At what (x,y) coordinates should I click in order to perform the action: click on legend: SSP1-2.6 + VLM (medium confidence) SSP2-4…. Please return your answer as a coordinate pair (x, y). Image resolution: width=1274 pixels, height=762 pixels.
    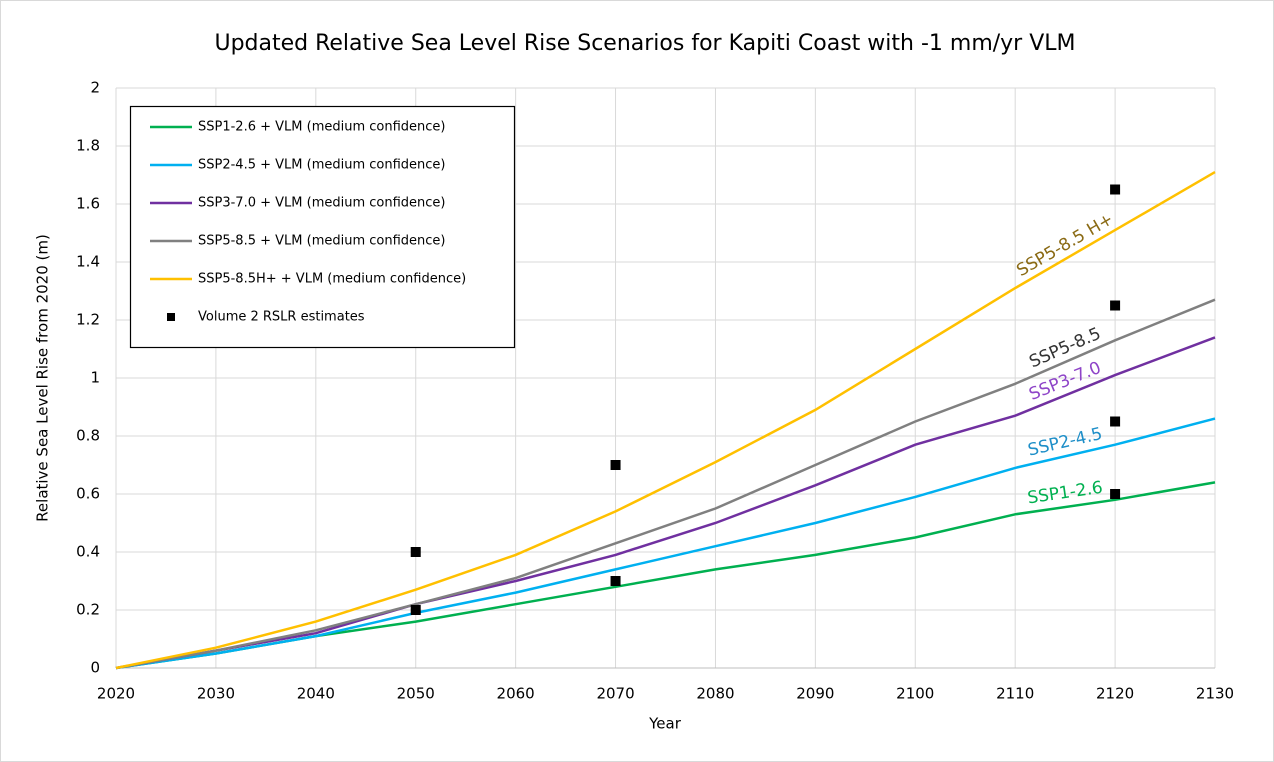
    Looking at the image, I should click on (322, 227).